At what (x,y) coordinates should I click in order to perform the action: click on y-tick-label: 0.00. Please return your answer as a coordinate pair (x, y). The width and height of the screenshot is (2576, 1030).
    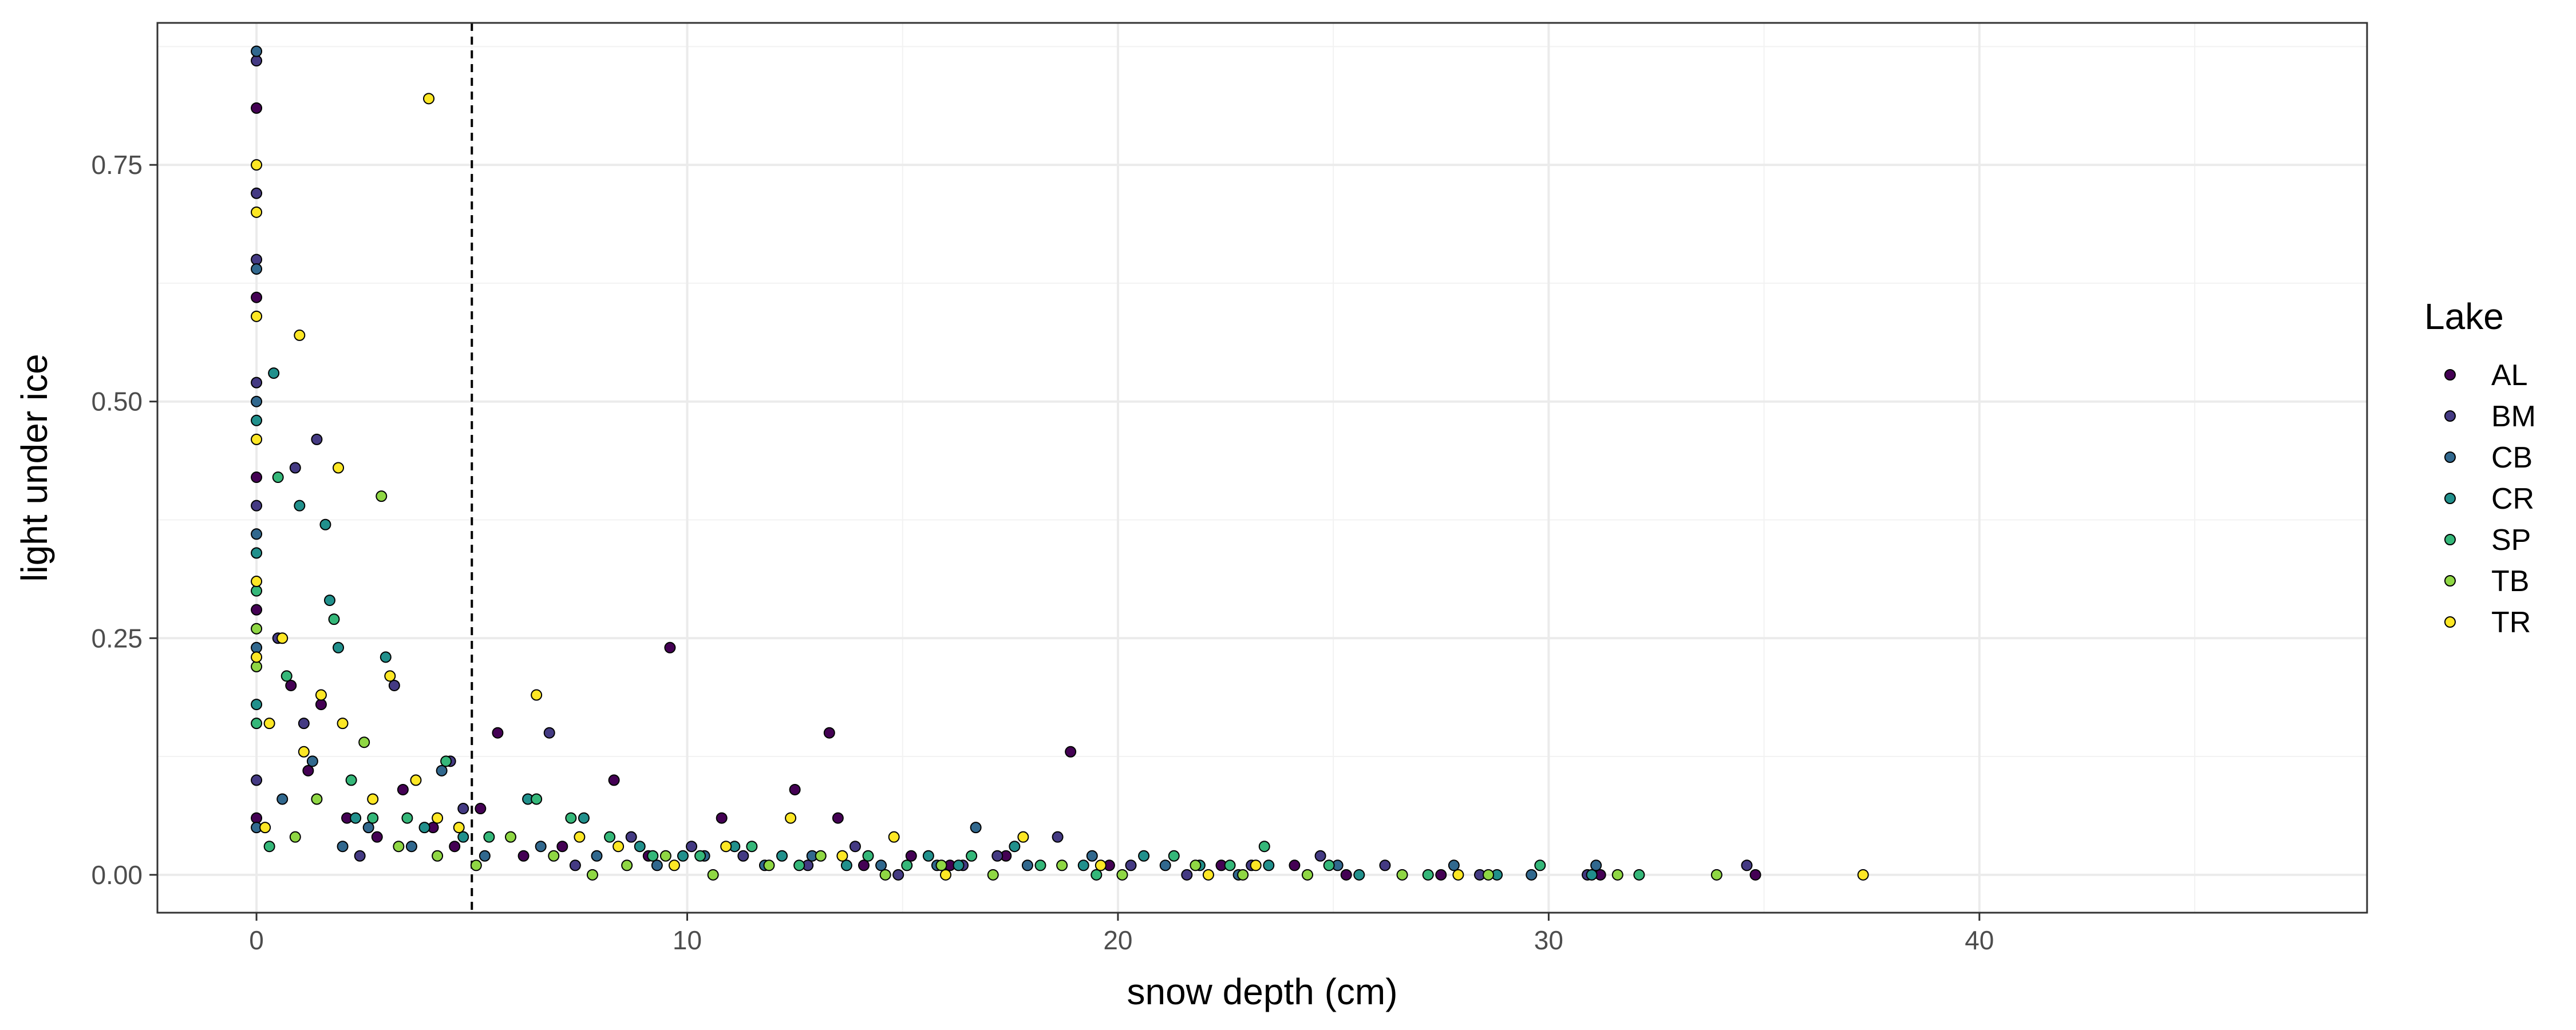
    Looking at the image, I should click on (117, 875).